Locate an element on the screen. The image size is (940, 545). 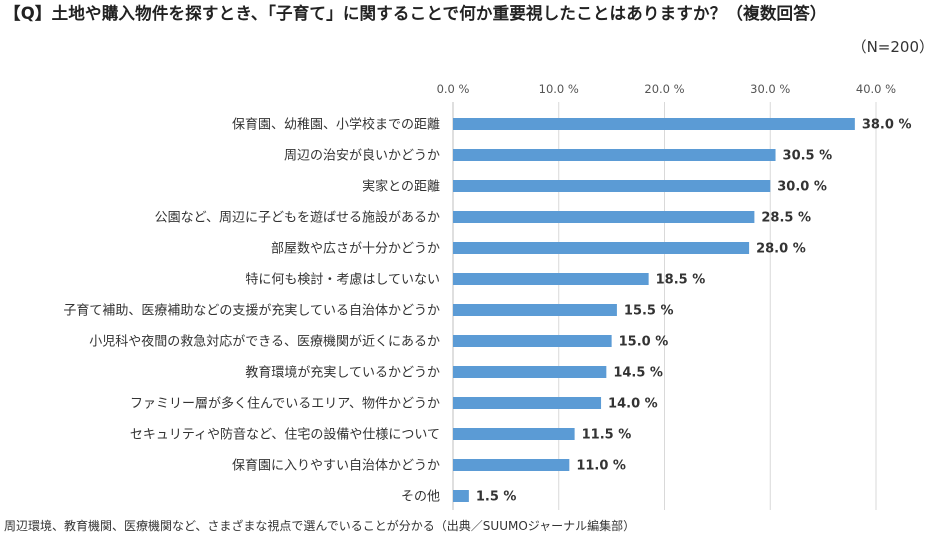
category-label: 子育て補助、医療補助などの支援が充実している自治体かどうか is located at coordinates (251, 311).